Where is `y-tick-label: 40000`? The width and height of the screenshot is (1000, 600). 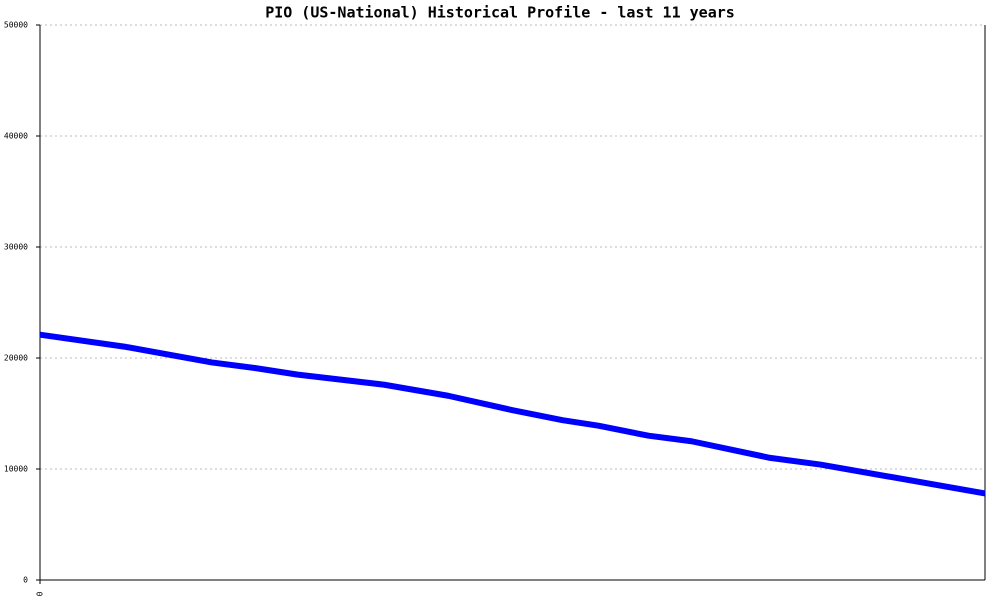
y-tick-label: 40000 is located at coordinates (16, 136).